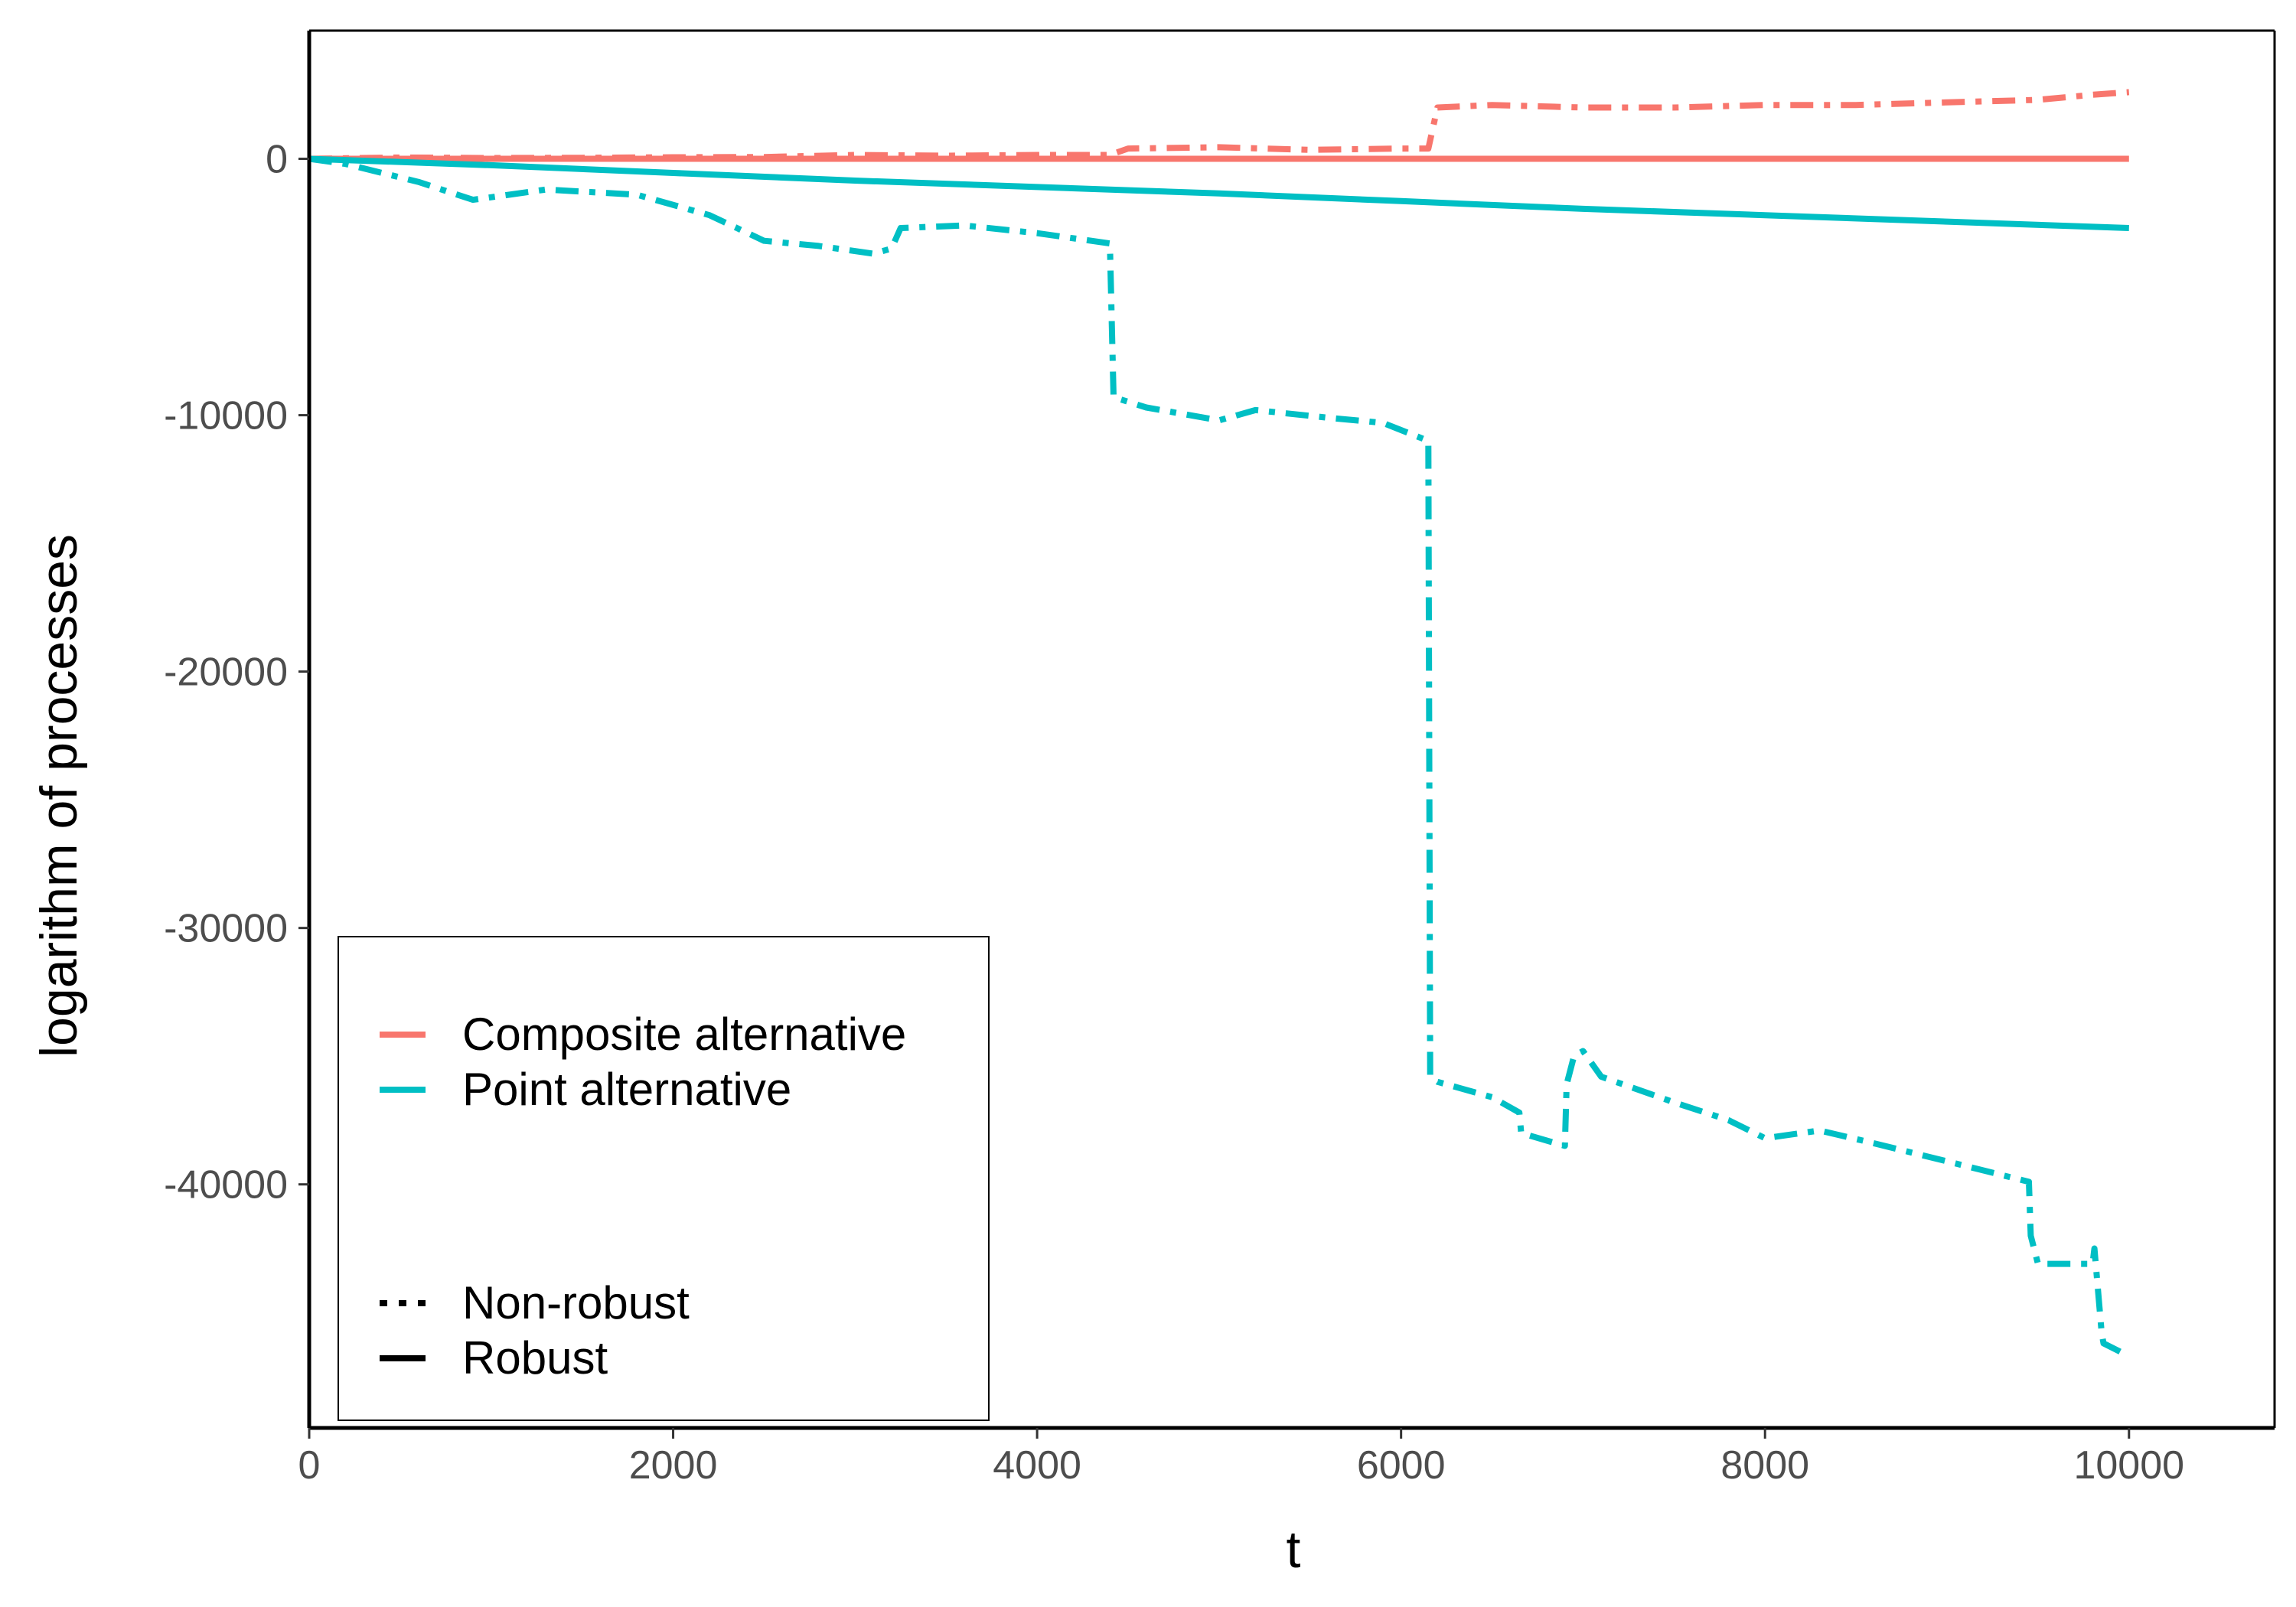 The height and width of the screenshot is (1607, 2296). What do you see at coordinates (59, 796) in the screenshot?
I see `y-axis-title: logarithm of processes` at bounding box center [59, 796].